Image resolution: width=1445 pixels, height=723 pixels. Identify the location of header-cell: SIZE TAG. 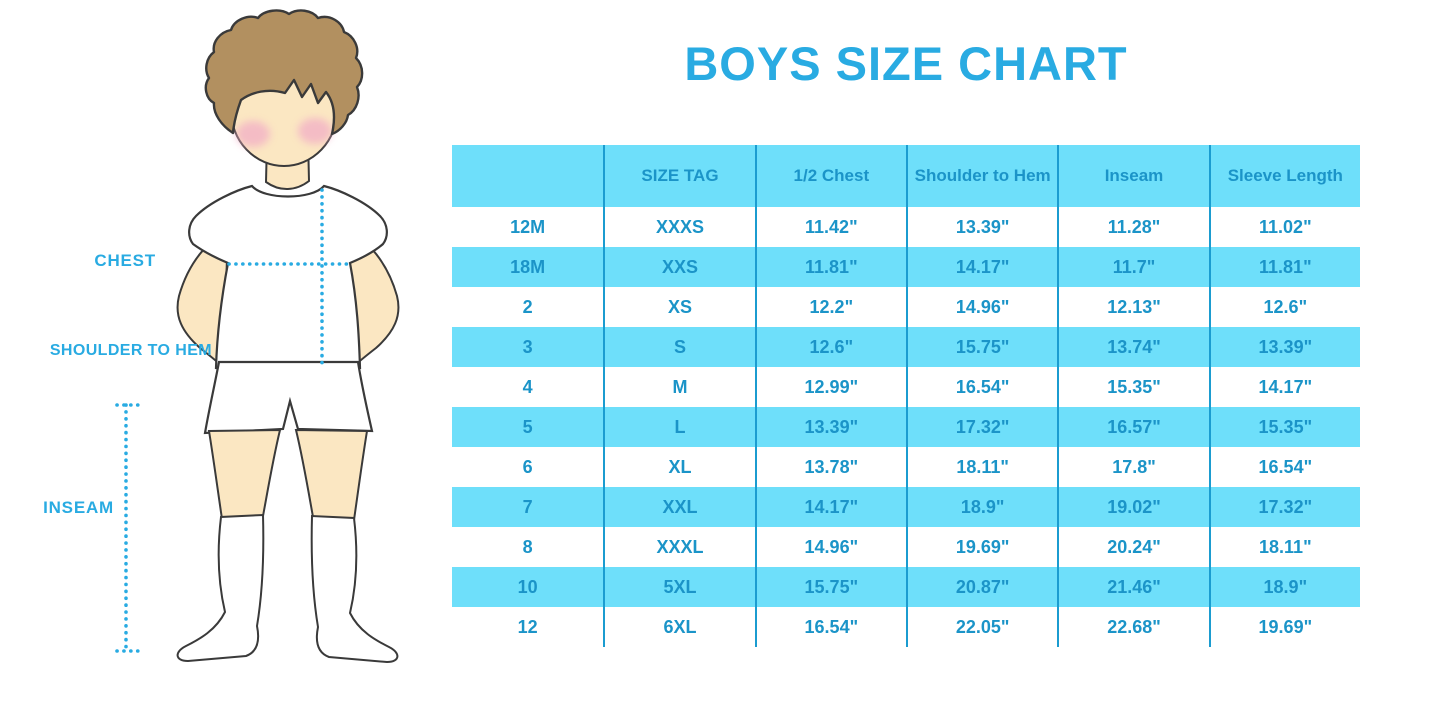
(678, 176).